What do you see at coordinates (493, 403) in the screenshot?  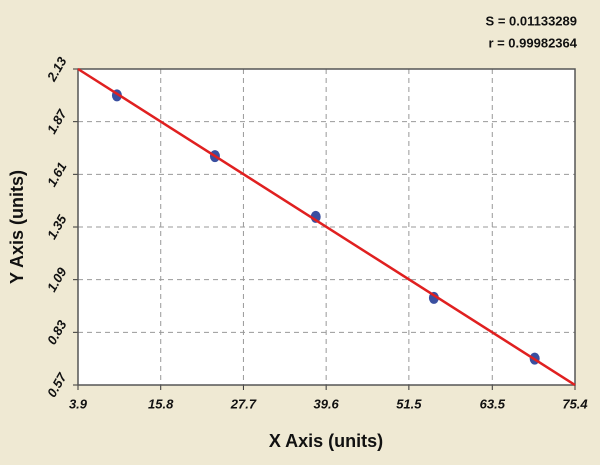 I see `x-tick-label: 63.5` at bounding box center [493, 403].